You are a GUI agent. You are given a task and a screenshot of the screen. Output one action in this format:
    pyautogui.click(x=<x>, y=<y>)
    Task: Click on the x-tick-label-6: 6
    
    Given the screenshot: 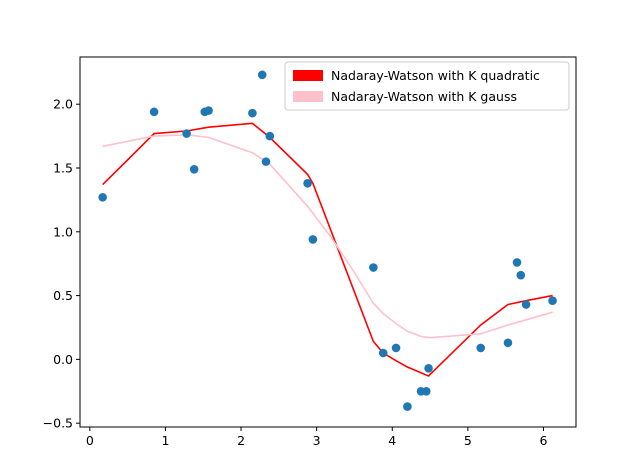 What is the action you would take?
    pyautogui.click(x=544, y=440)
    